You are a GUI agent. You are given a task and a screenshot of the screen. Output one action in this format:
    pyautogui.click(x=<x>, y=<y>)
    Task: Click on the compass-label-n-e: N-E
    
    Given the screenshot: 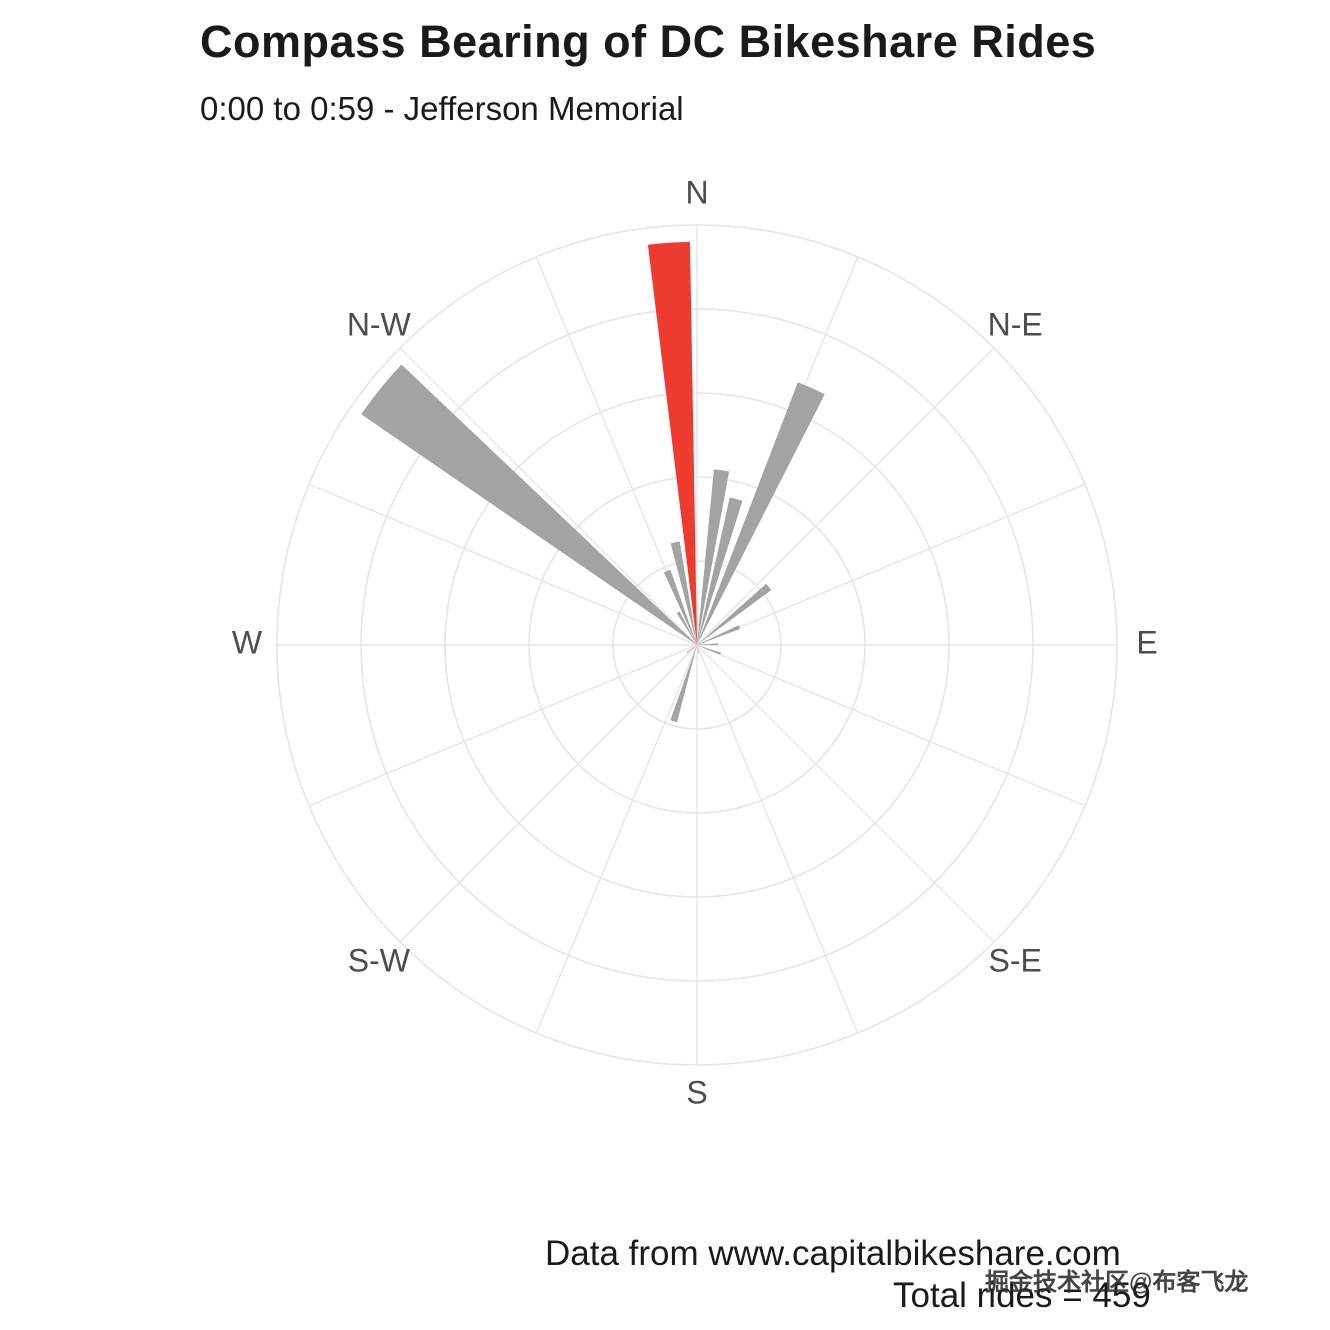 What is the action you would take?
    pyautogui.click(x=1015, y=324)
    